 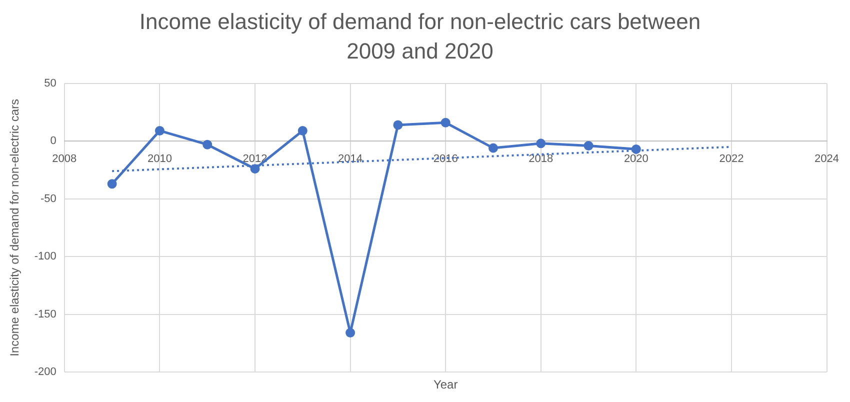 I want to click on y-tick-label: -100, so click(x=45, y=256).